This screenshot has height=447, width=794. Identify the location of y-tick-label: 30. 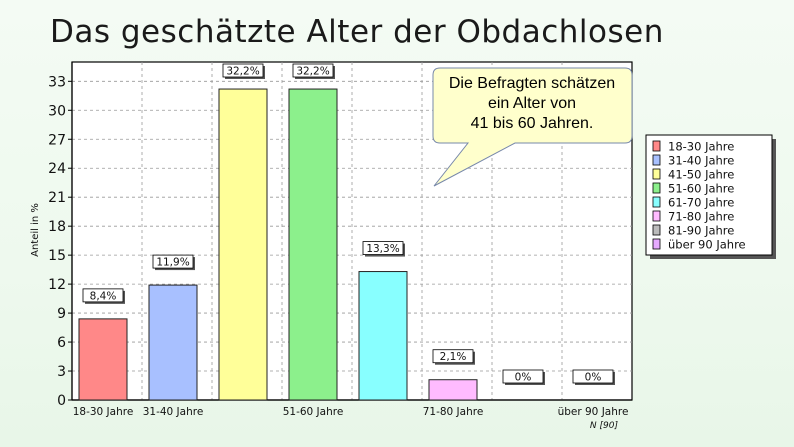
(57, 111).